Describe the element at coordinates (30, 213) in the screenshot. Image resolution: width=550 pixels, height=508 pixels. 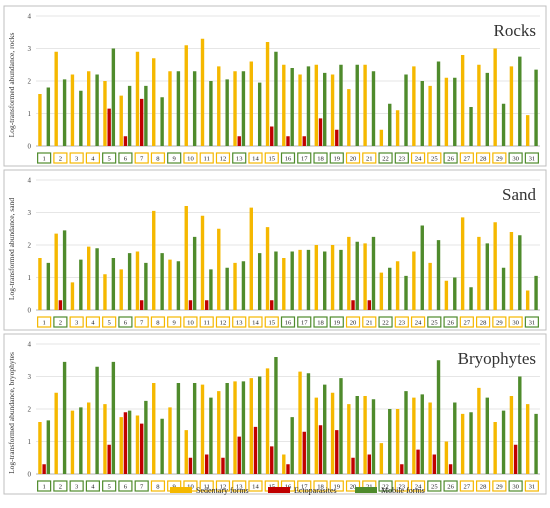
I see `y-tick-label: 3` at that location.